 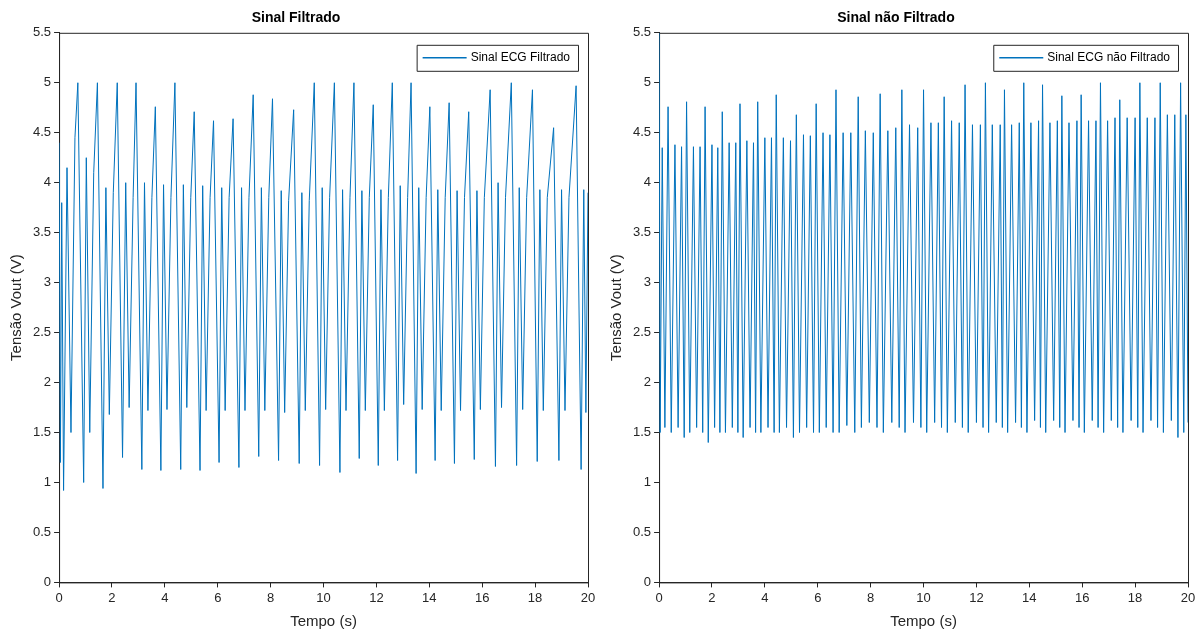 What do you see at coordinates (296, 17) in the screenshot?
I see `chart-title: Sinal Filtrado` at bounding box center [296, 17].